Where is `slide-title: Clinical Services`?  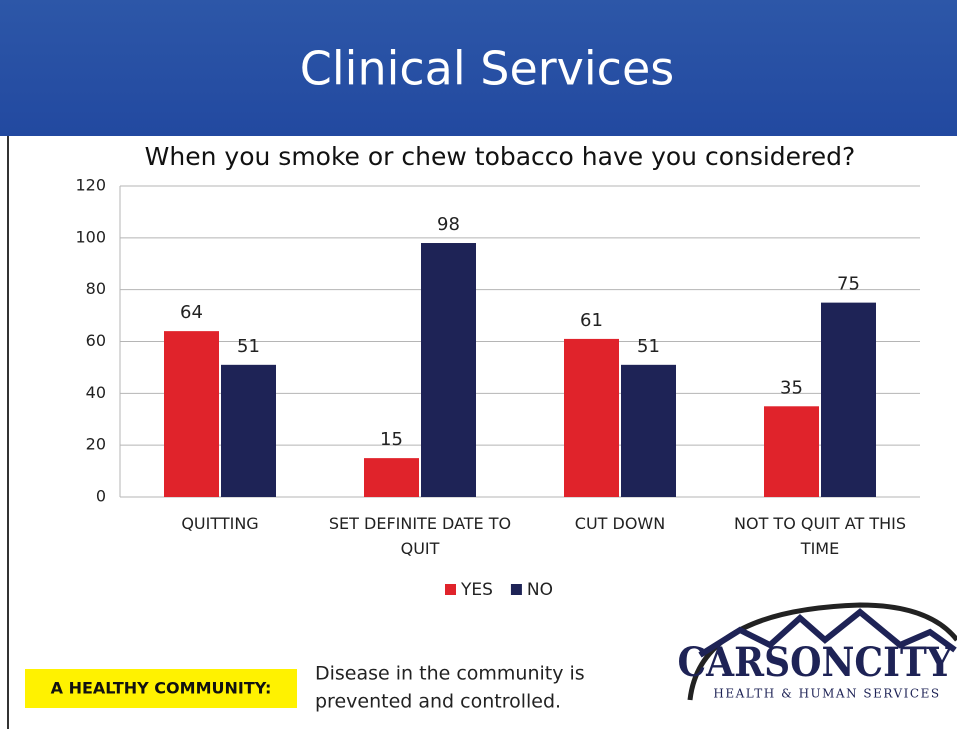 slide-title: Clinical Services is located at coordinates (487, 69).